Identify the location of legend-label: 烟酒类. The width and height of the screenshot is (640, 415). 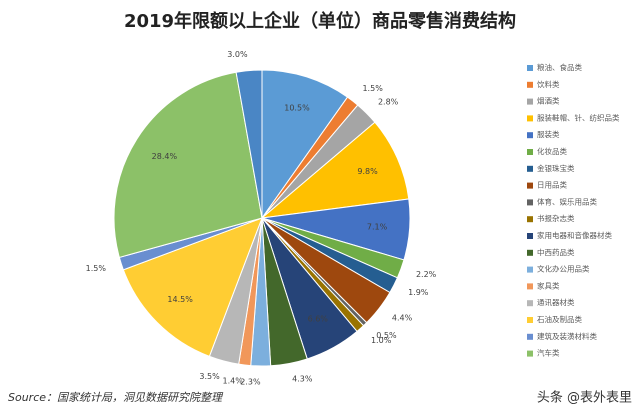
(548, 101).